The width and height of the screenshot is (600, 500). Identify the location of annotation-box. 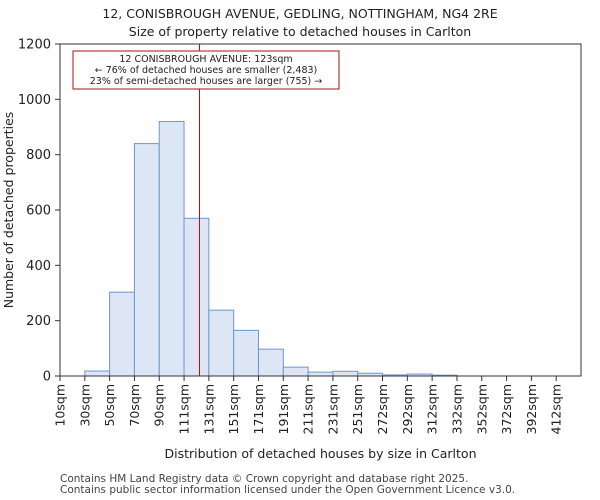
(206, 70).